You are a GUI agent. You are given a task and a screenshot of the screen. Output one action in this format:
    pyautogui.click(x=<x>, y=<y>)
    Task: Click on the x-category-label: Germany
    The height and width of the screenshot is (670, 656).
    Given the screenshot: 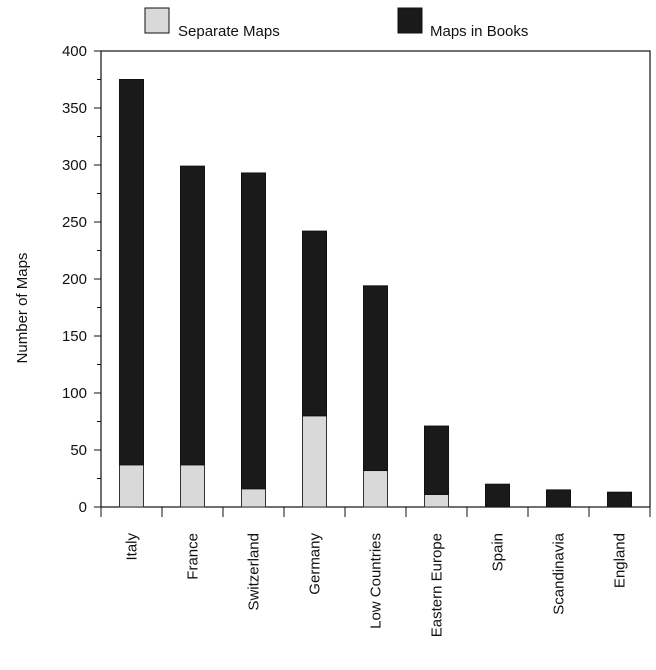 What is the action you would take?
    pyautogui.click(x=315, y=564)
    